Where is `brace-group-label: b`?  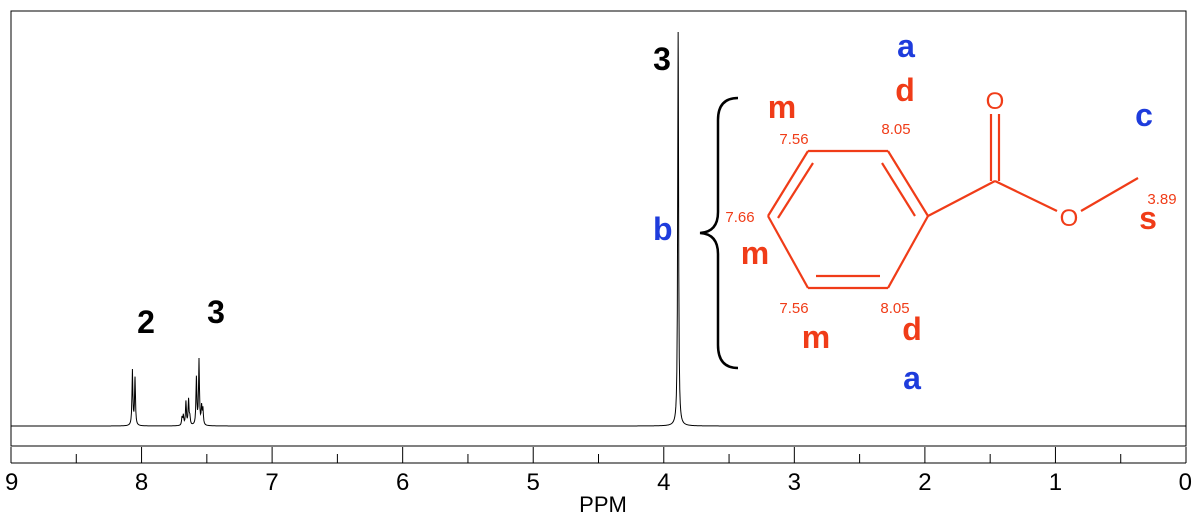
brace-group-label: b is located at coordinates (663, 229).